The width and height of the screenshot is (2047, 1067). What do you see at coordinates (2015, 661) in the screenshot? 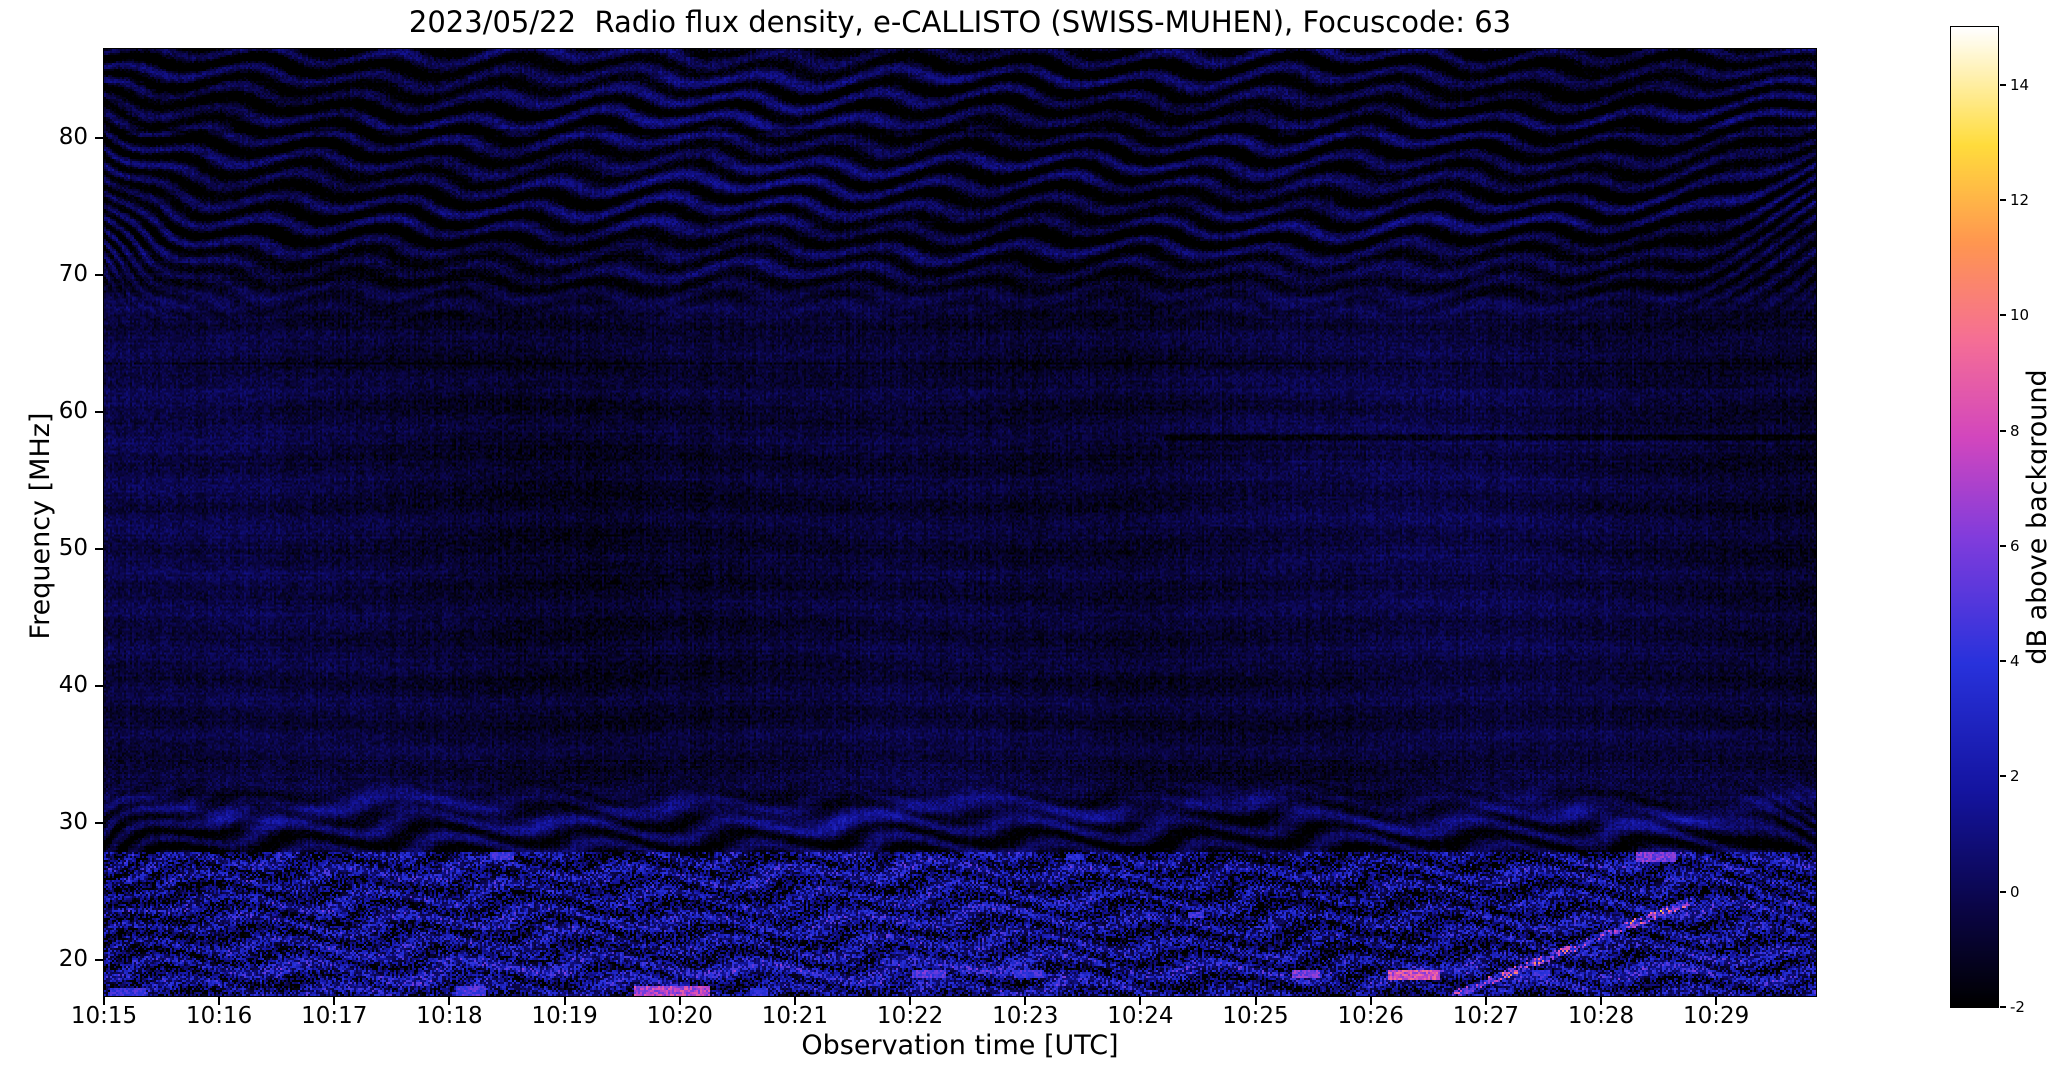
I see `colorbar-tick-label: 4` at bounding box center [2015, 661].